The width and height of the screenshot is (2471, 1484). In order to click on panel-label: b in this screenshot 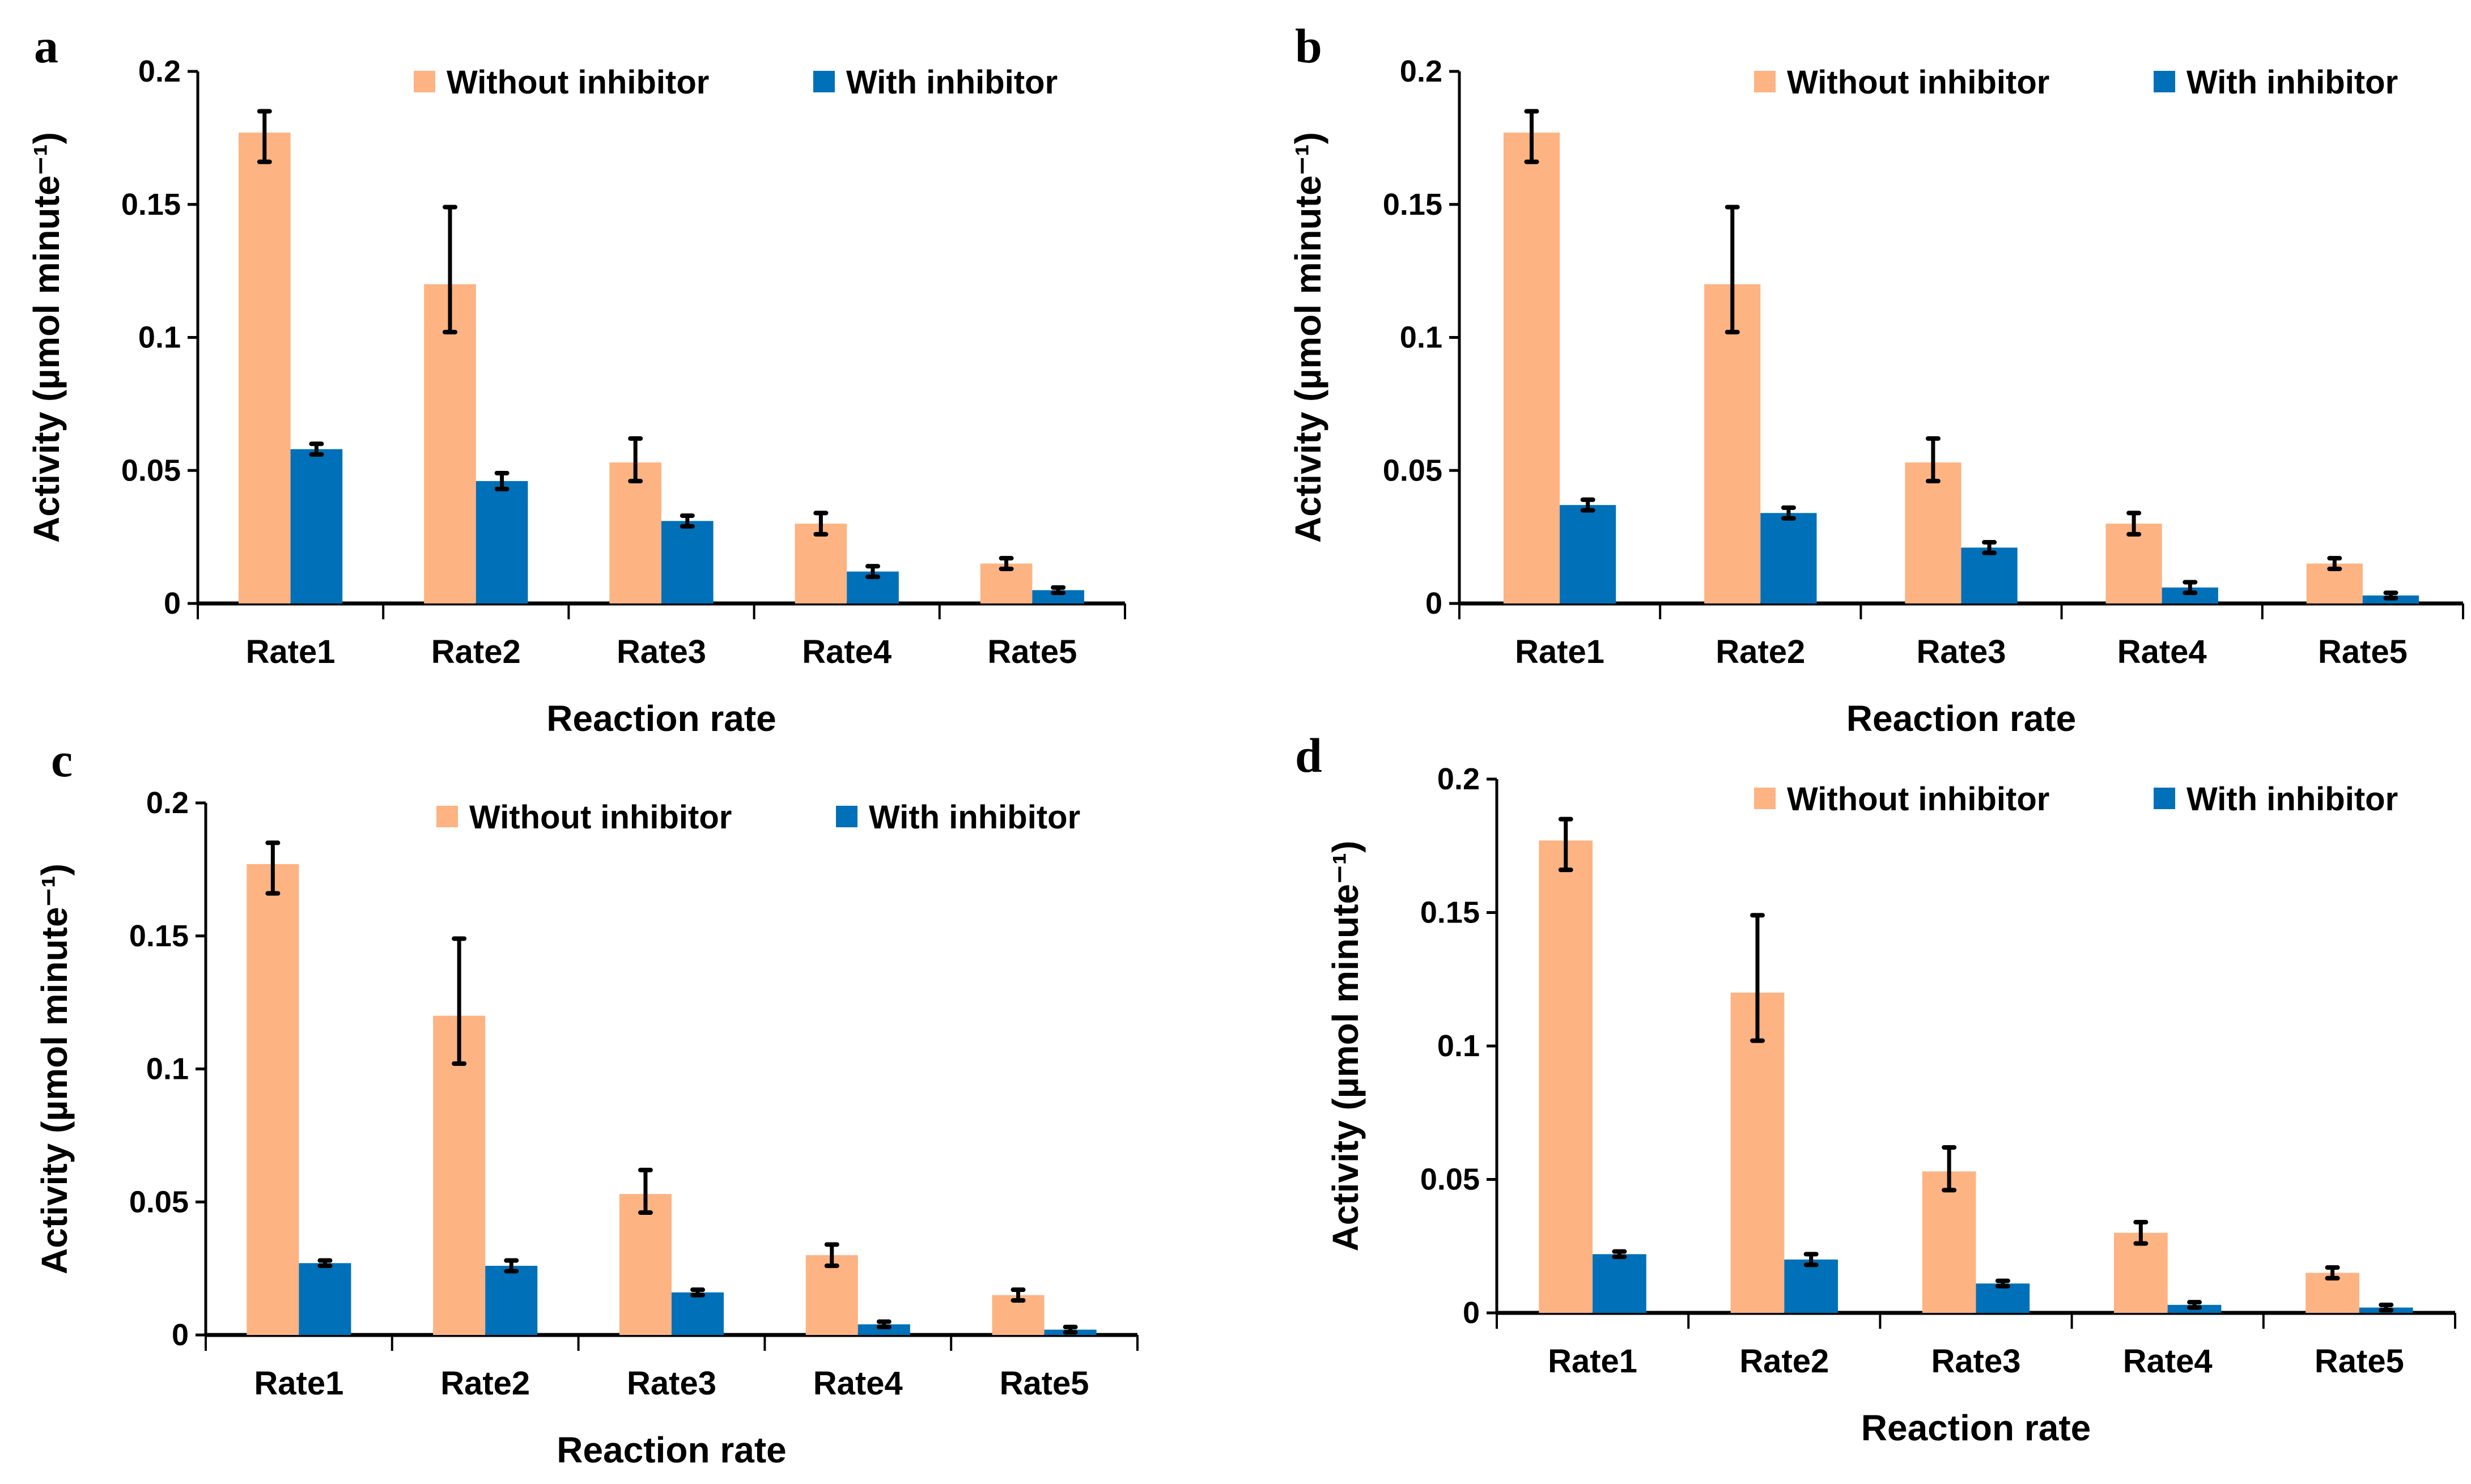, I will do `click(1308, 46)`.